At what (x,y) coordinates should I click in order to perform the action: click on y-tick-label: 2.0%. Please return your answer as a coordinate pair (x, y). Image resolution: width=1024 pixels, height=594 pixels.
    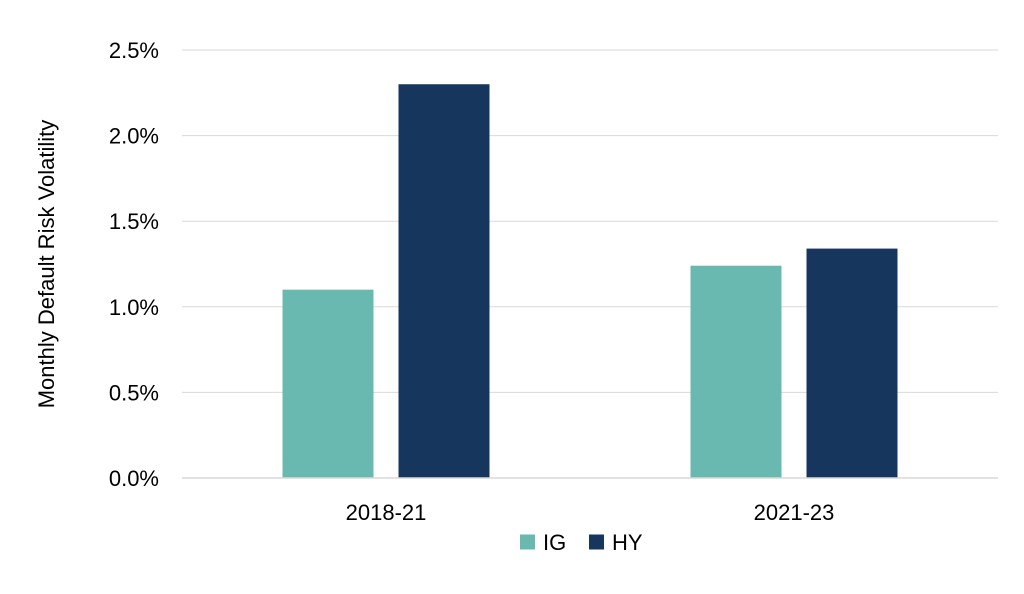
    Looking at the image, I should click on (134, 136).